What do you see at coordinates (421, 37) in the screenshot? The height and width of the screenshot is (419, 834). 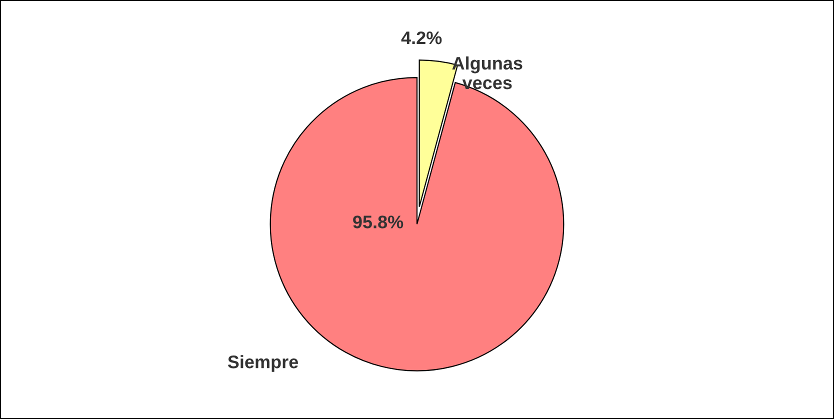 I see `data-label: 4.2%` at bounding box center [421, 37].